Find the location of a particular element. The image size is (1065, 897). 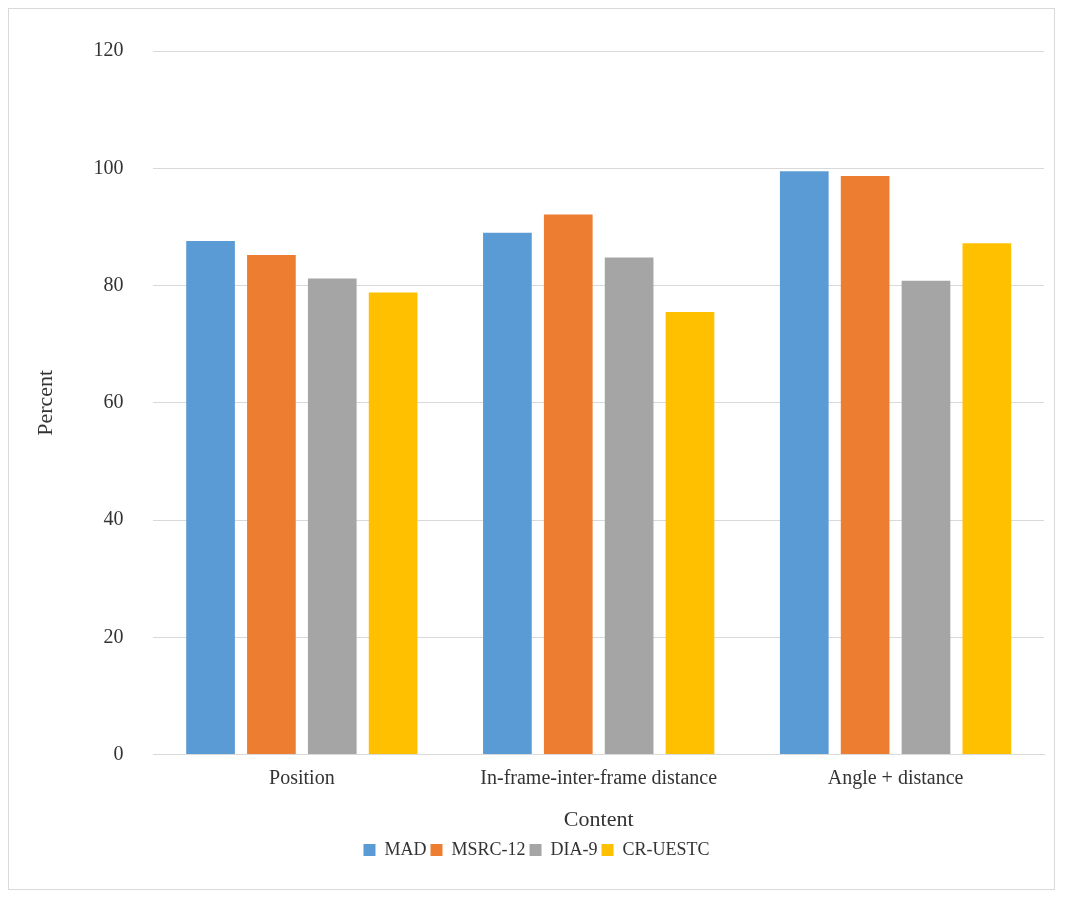

x-tick-label: Angle + distance is located at coordinates (895, 777).